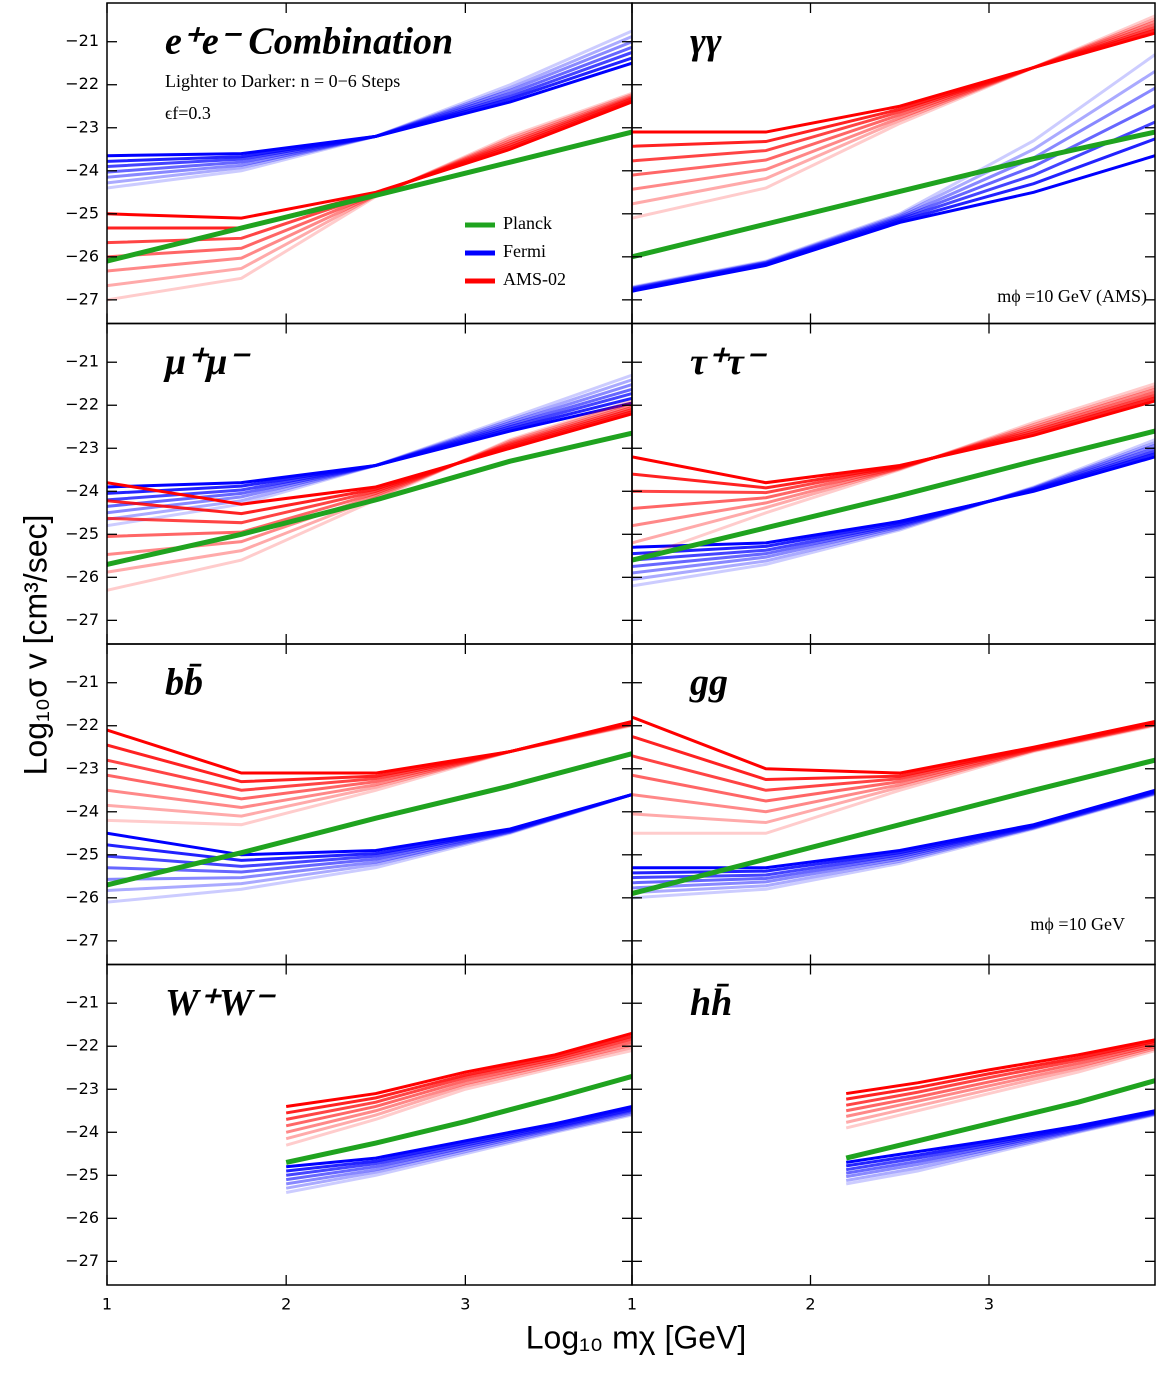 Image resolution: width=1162 pixels, height=1374 pixels. I want to click on panel-frame, so click(893, 1124).